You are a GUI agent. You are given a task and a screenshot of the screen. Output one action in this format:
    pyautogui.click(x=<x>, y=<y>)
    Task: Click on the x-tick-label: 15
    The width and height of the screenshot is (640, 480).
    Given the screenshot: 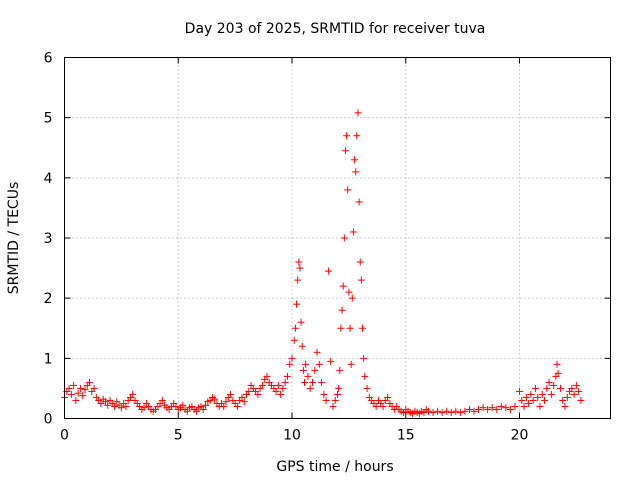 What is the action you would take?
    pyautogui.click(x=406, y=436)
    